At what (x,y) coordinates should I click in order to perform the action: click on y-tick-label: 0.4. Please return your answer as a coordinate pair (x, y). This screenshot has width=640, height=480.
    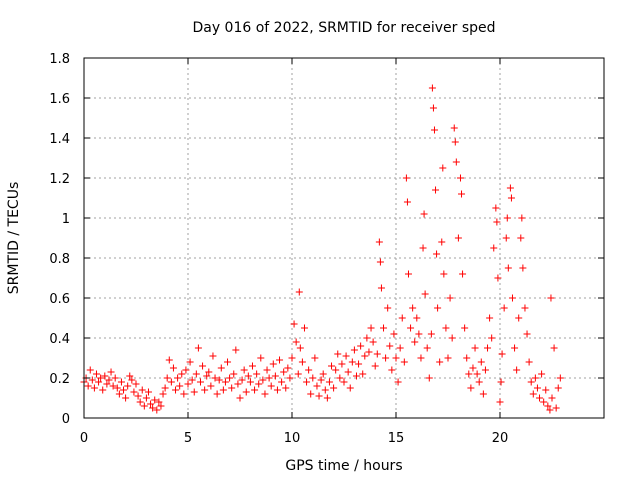
    Looking at the image, I should click on (59, 339).